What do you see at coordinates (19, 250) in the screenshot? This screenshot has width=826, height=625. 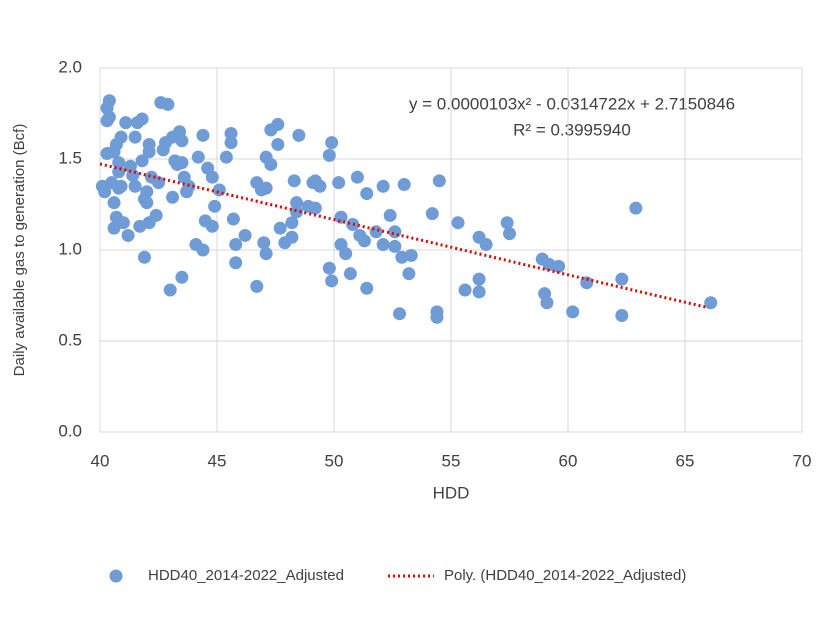 I see `y-axis-label: Daily available gas to generation (Bcf)` at bounding box center [19, 250].